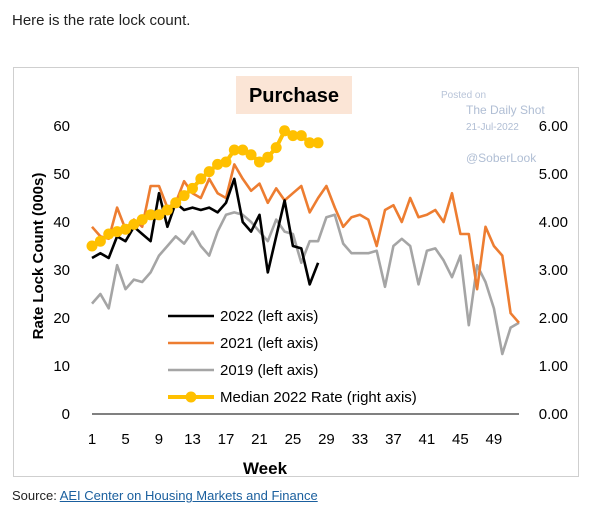 This screenshot has width=601, height=510. I want to click on y-tick-label: 10, so click(61, 366).